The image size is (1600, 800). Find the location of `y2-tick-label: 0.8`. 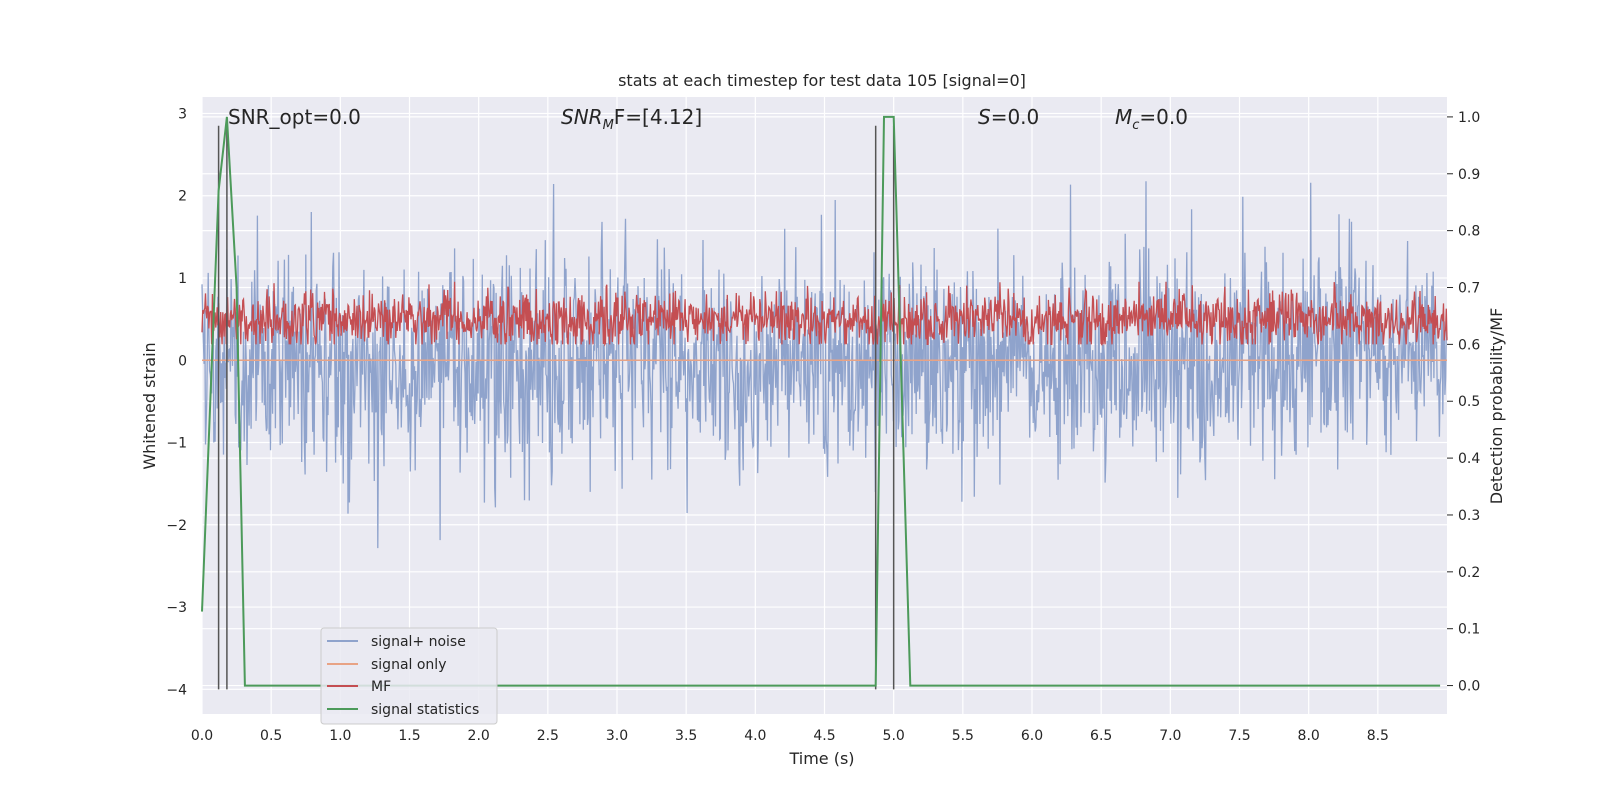

y2-tick-label: 0.8 is located at coordinates (1469, 232).